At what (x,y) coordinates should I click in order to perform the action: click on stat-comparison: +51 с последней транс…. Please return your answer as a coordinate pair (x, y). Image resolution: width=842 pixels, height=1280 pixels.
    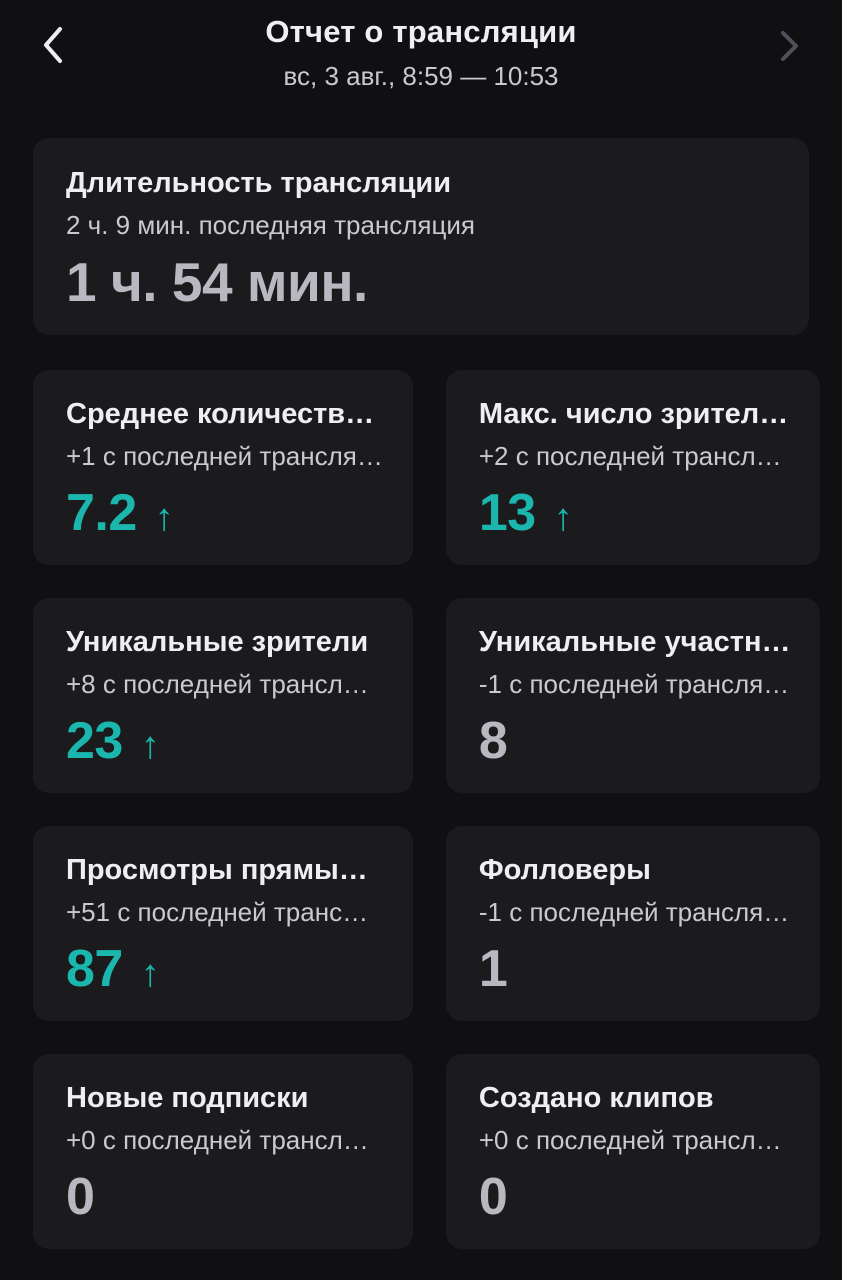
    Looking at the image, I should click on (217, 912).